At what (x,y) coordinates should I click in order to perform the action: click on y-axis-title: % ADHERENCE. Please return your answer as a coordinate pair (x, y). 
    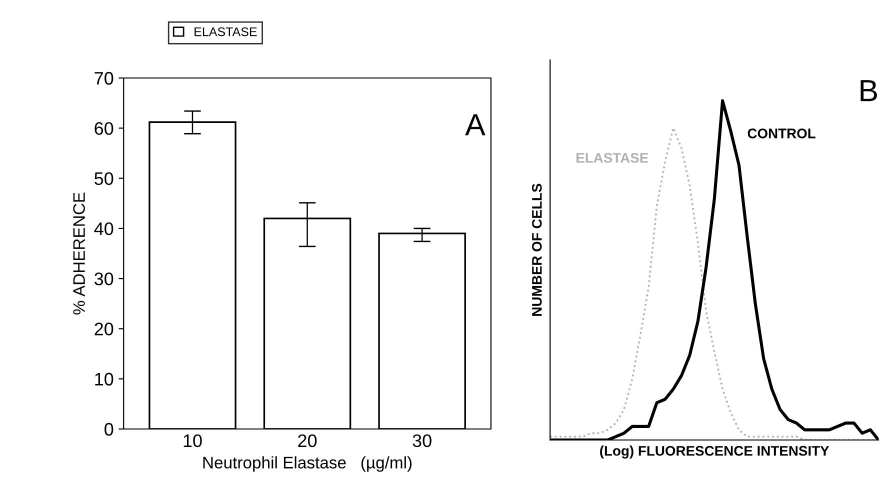
    Looking at the image, I should click on (79, 253).